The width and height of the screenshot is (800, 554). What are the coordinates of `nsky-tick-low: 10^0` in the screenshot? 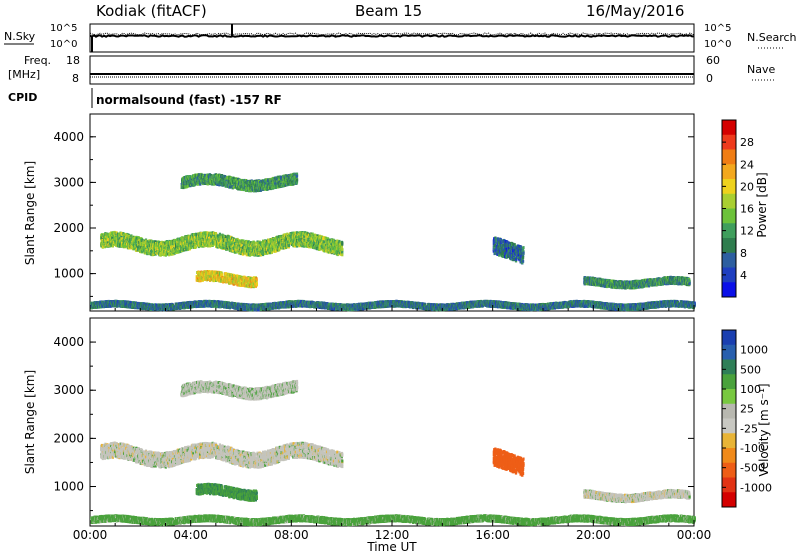 It's located at (63, 44).